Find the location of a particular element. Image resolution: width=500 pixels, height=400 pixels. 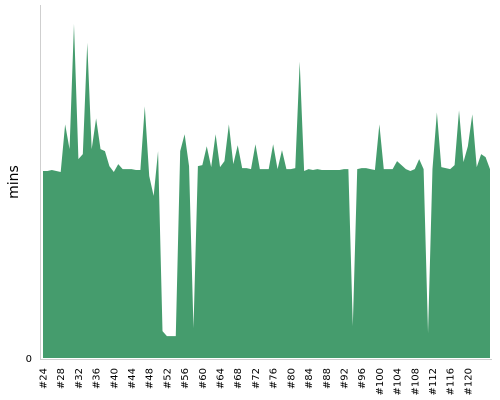

x-tick-label: #116 is located at coordinates (451, 381).